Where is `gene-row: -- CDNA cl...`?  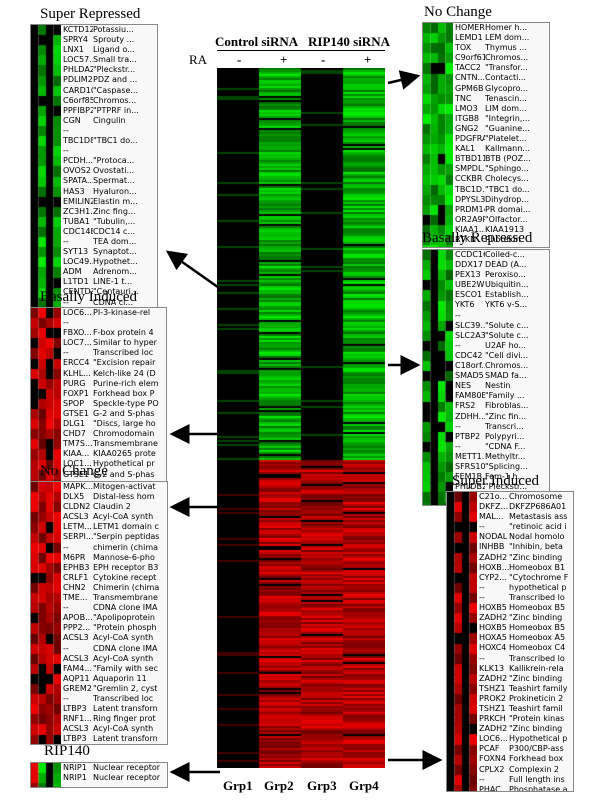 gene-row: -- CDNA cl... is located at coordinates (110, 303).